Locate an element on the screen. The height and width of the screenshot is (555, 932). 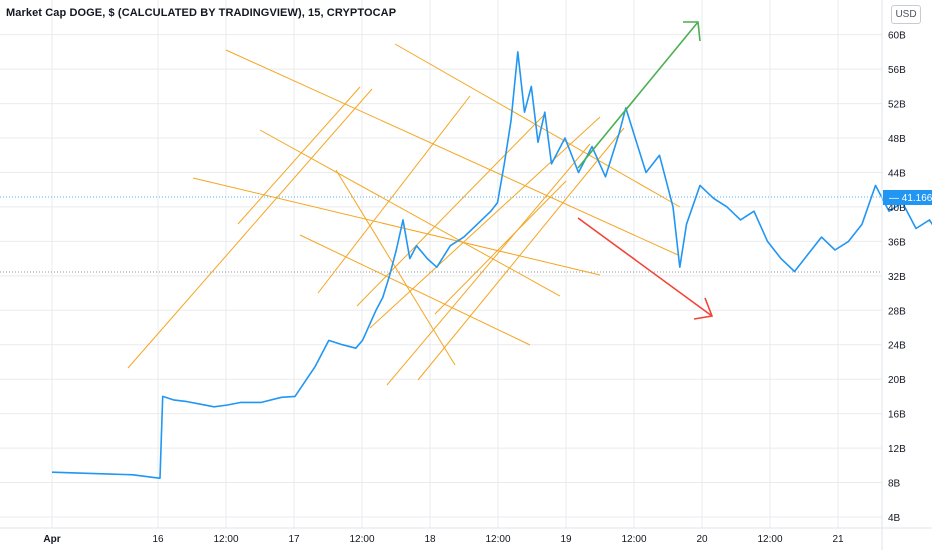
up-arrow-head is located at coordinates (692, 31).